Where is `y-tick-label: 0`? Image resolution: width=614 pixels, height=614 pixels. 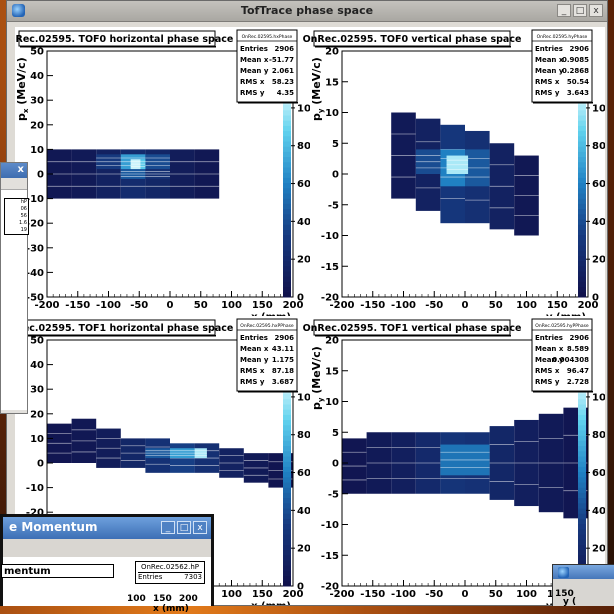 y-tick-label: 0 is located at coordinates (335, 464).